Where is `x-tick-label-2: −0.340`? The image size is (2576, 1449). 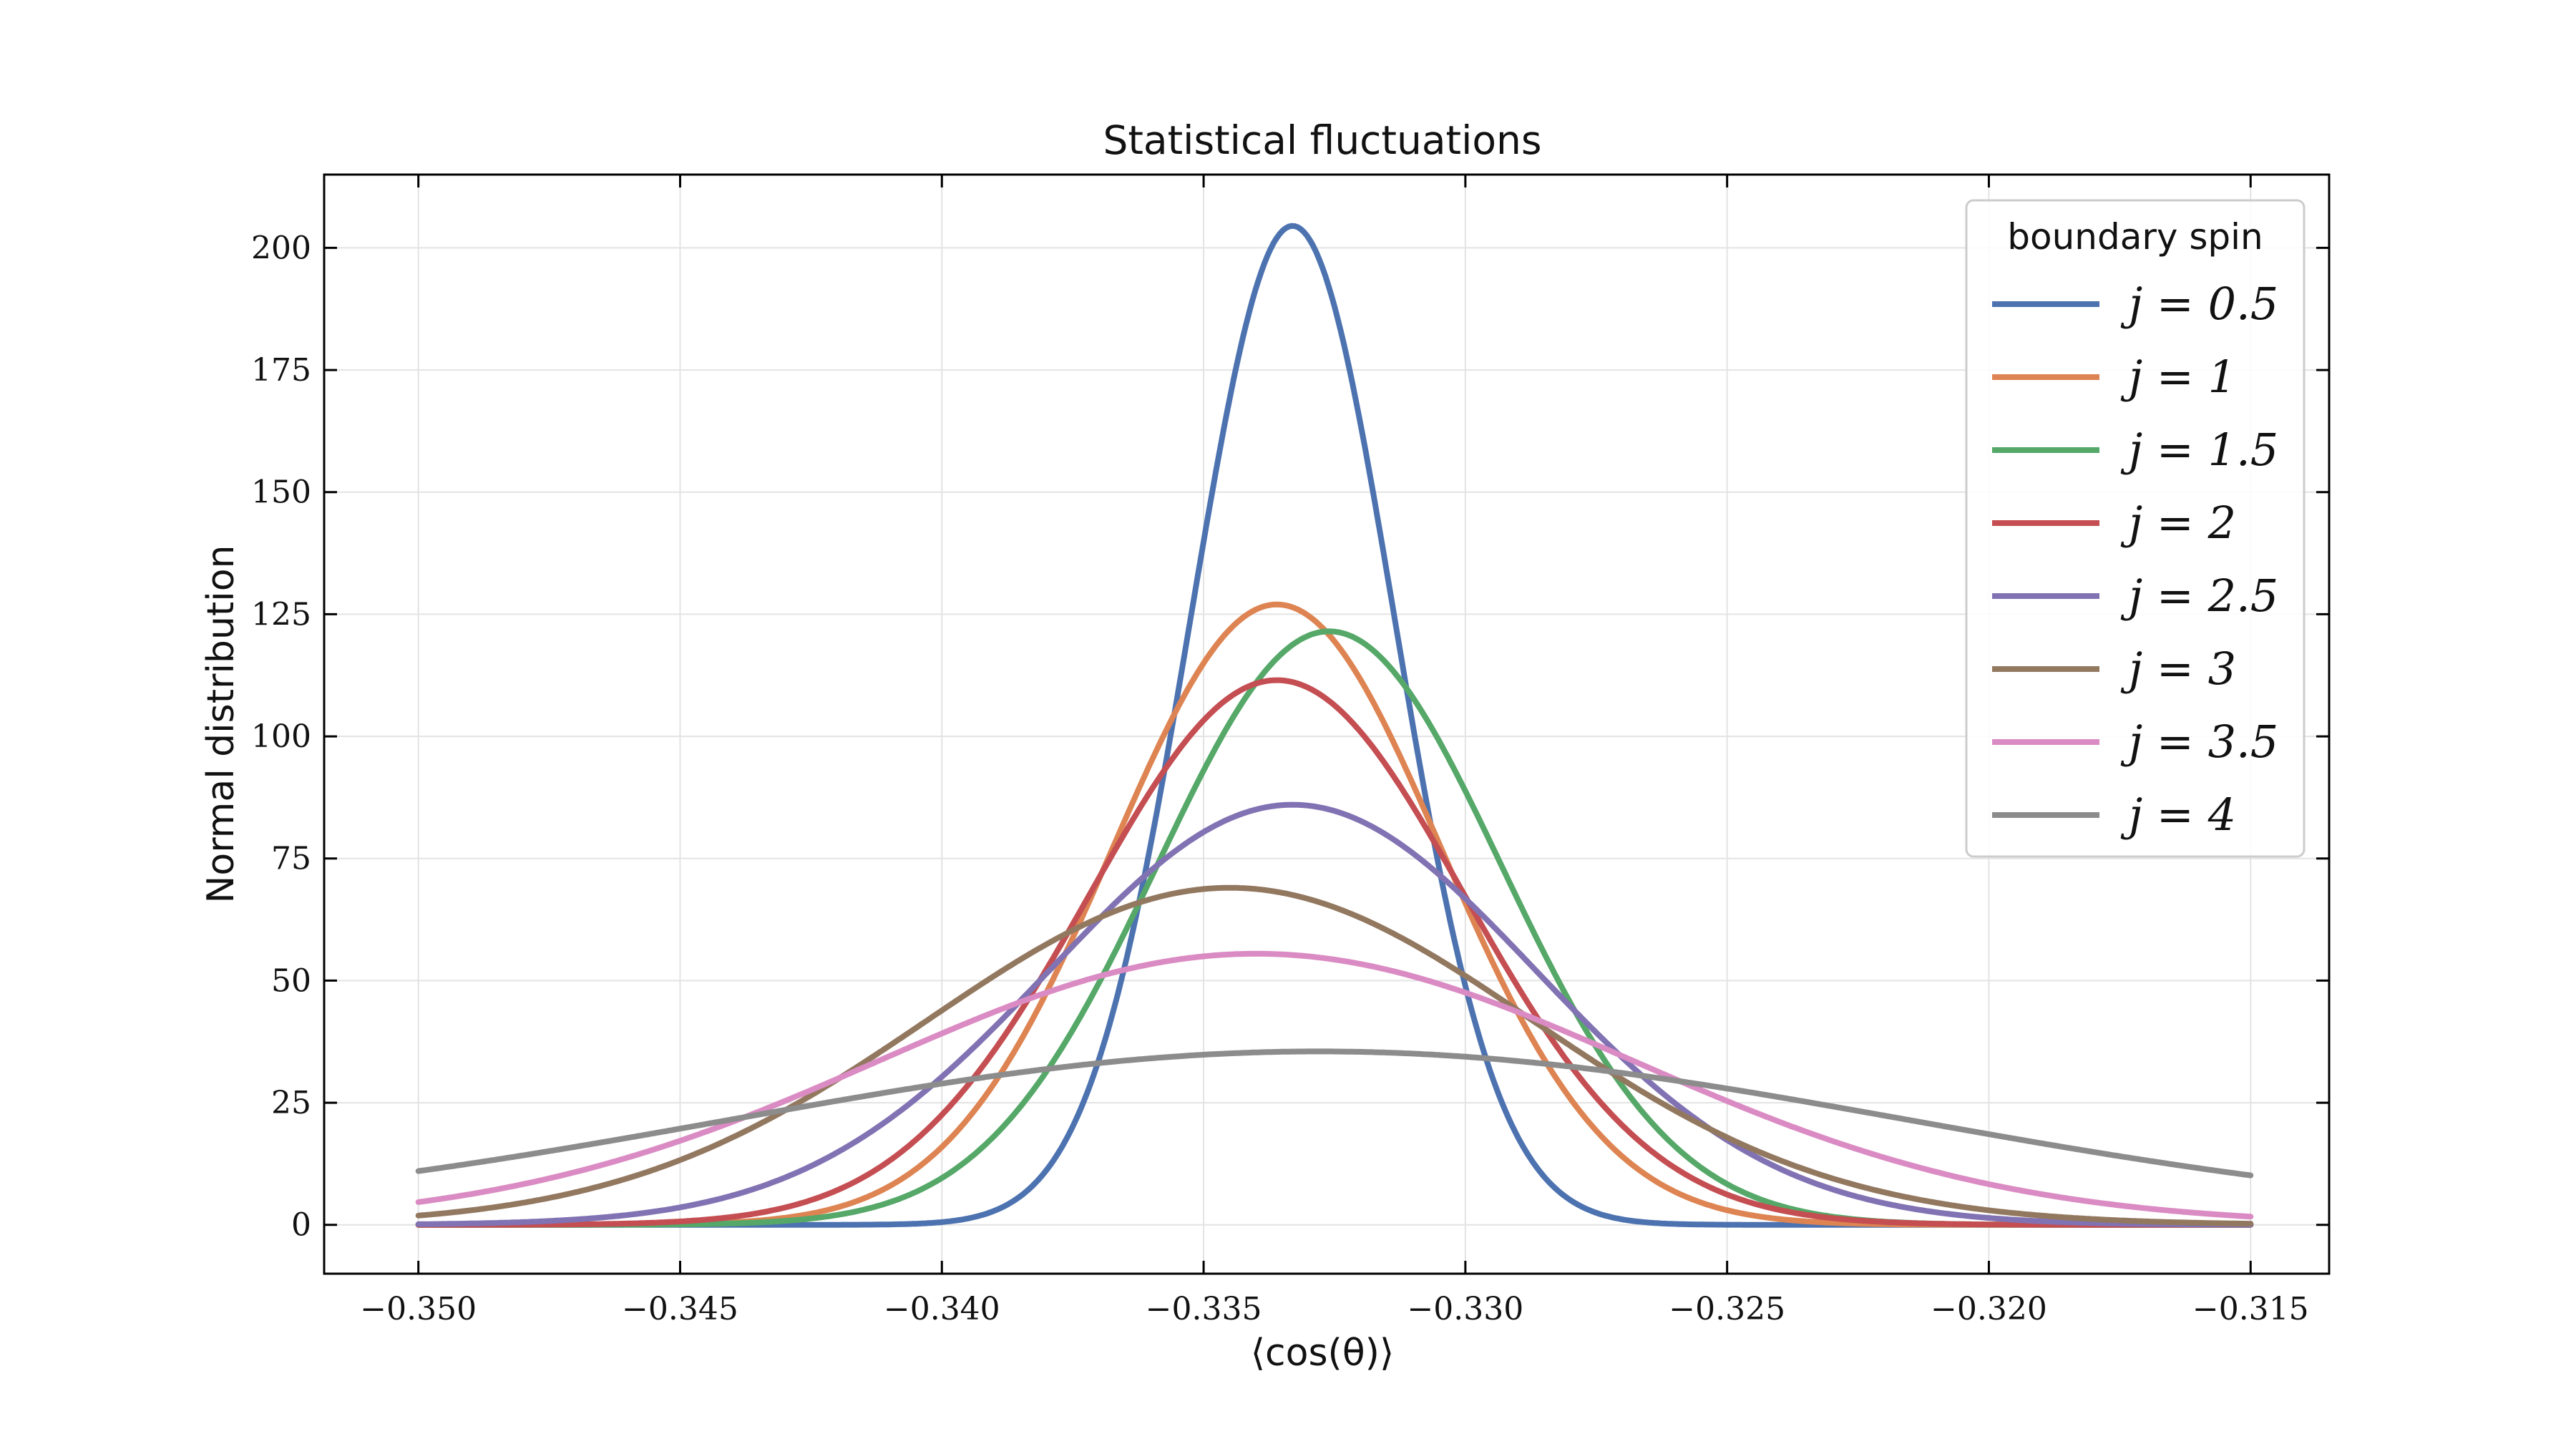 x-tick-label-2: −0.340 is located at coordinates (942, 1309).